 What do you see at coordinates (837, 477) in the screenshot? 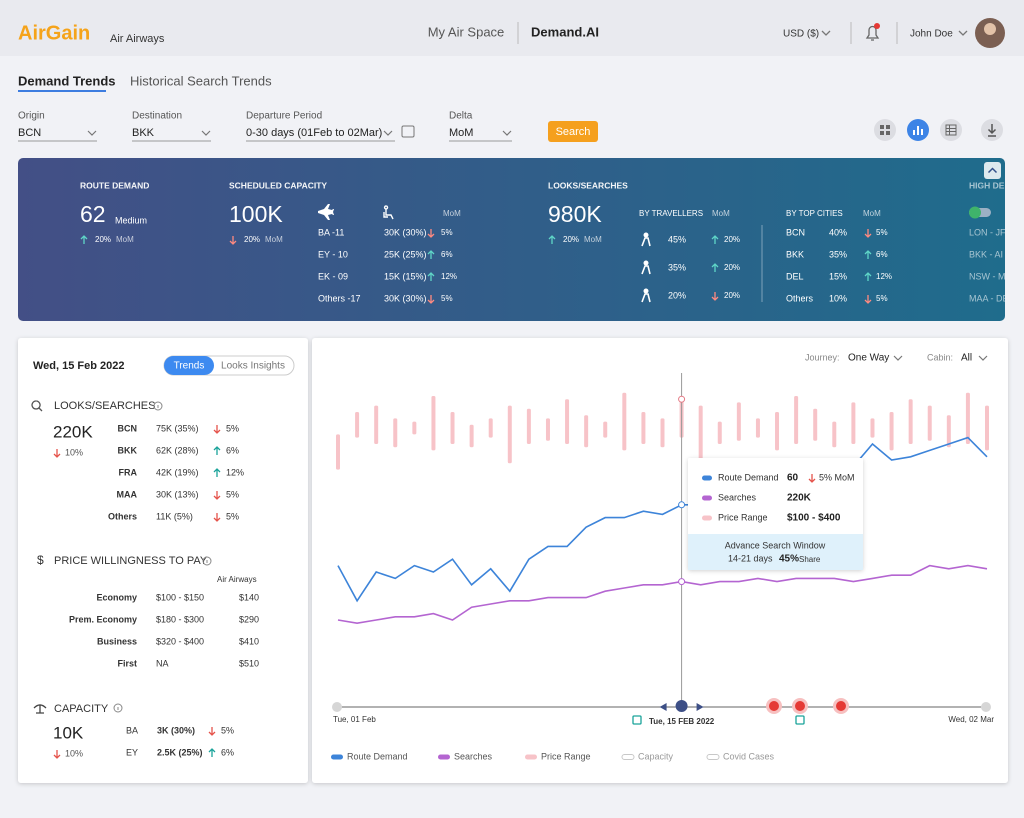
I see `label: 5% MoM` at bounding box center [837, 477].